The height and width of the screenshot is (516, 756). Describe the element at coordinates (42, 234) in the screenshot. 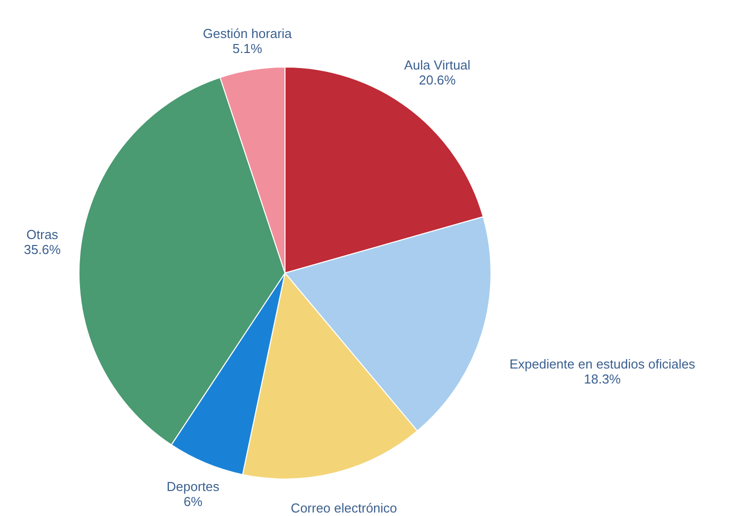

I see `slice-label: Otras` at that location.